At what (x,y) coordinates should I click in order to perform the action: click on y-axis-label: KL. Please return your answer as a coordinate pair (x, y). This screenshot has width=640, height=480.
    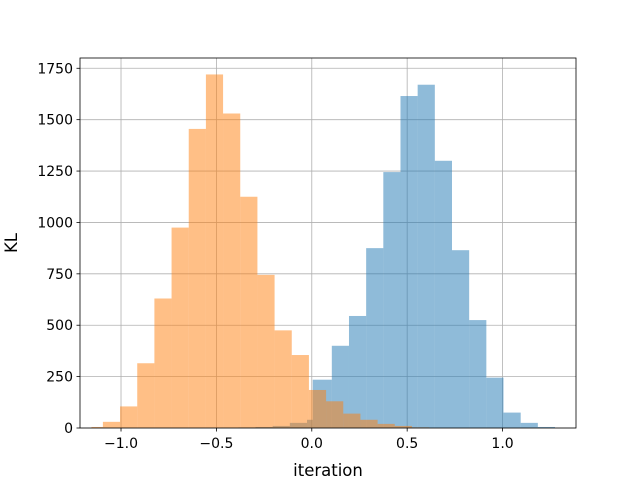
    Looking at the image, I should click on (11, 242).